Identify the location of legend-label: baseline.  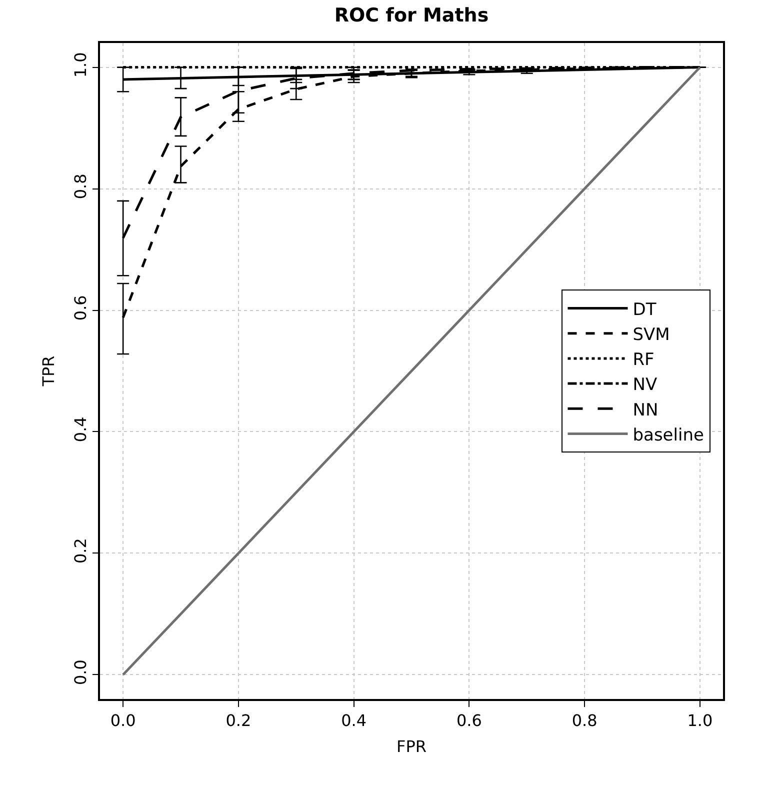
(668, 435).